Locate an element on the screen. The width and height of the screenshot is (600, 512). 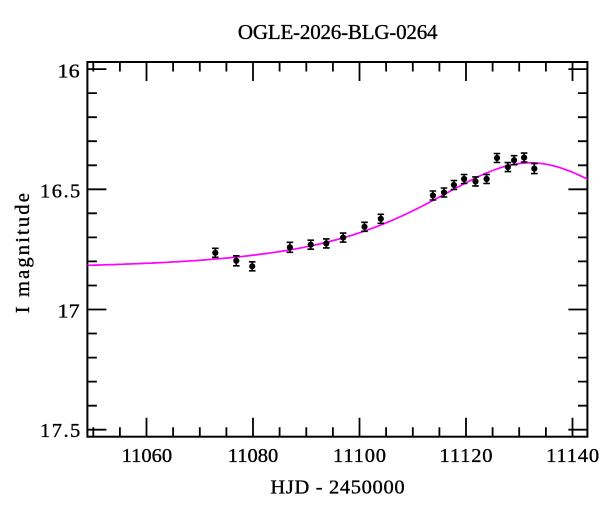
svg-text: 17.5 is located at coordinates (60, 431).